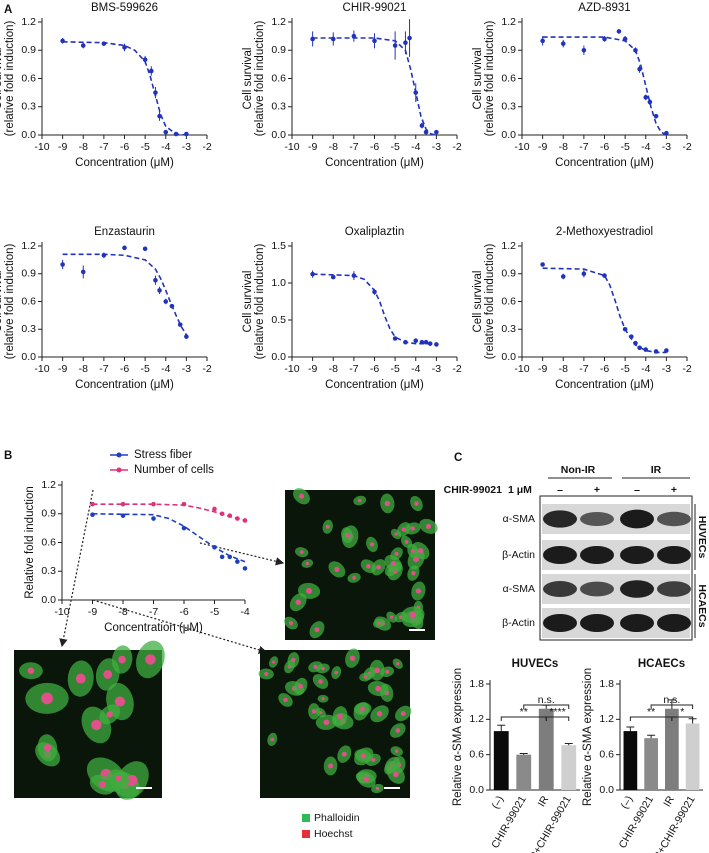 This screenshot has height=853, width=709. I want to click on y-axis-label: Cell survival, so click(2, 79).